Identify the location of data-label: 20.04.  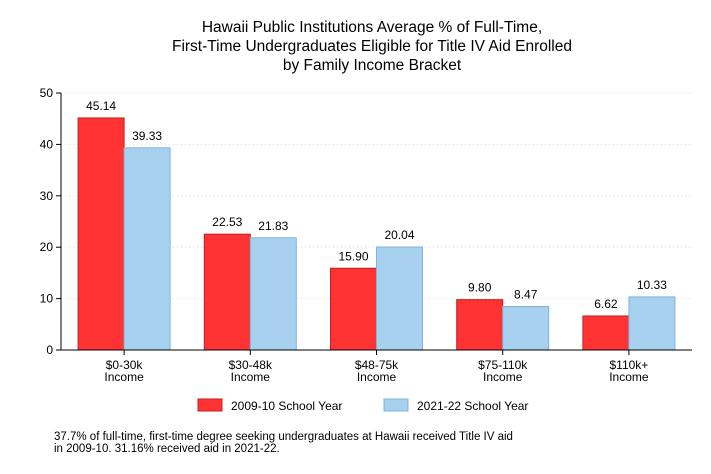
(399, 235).